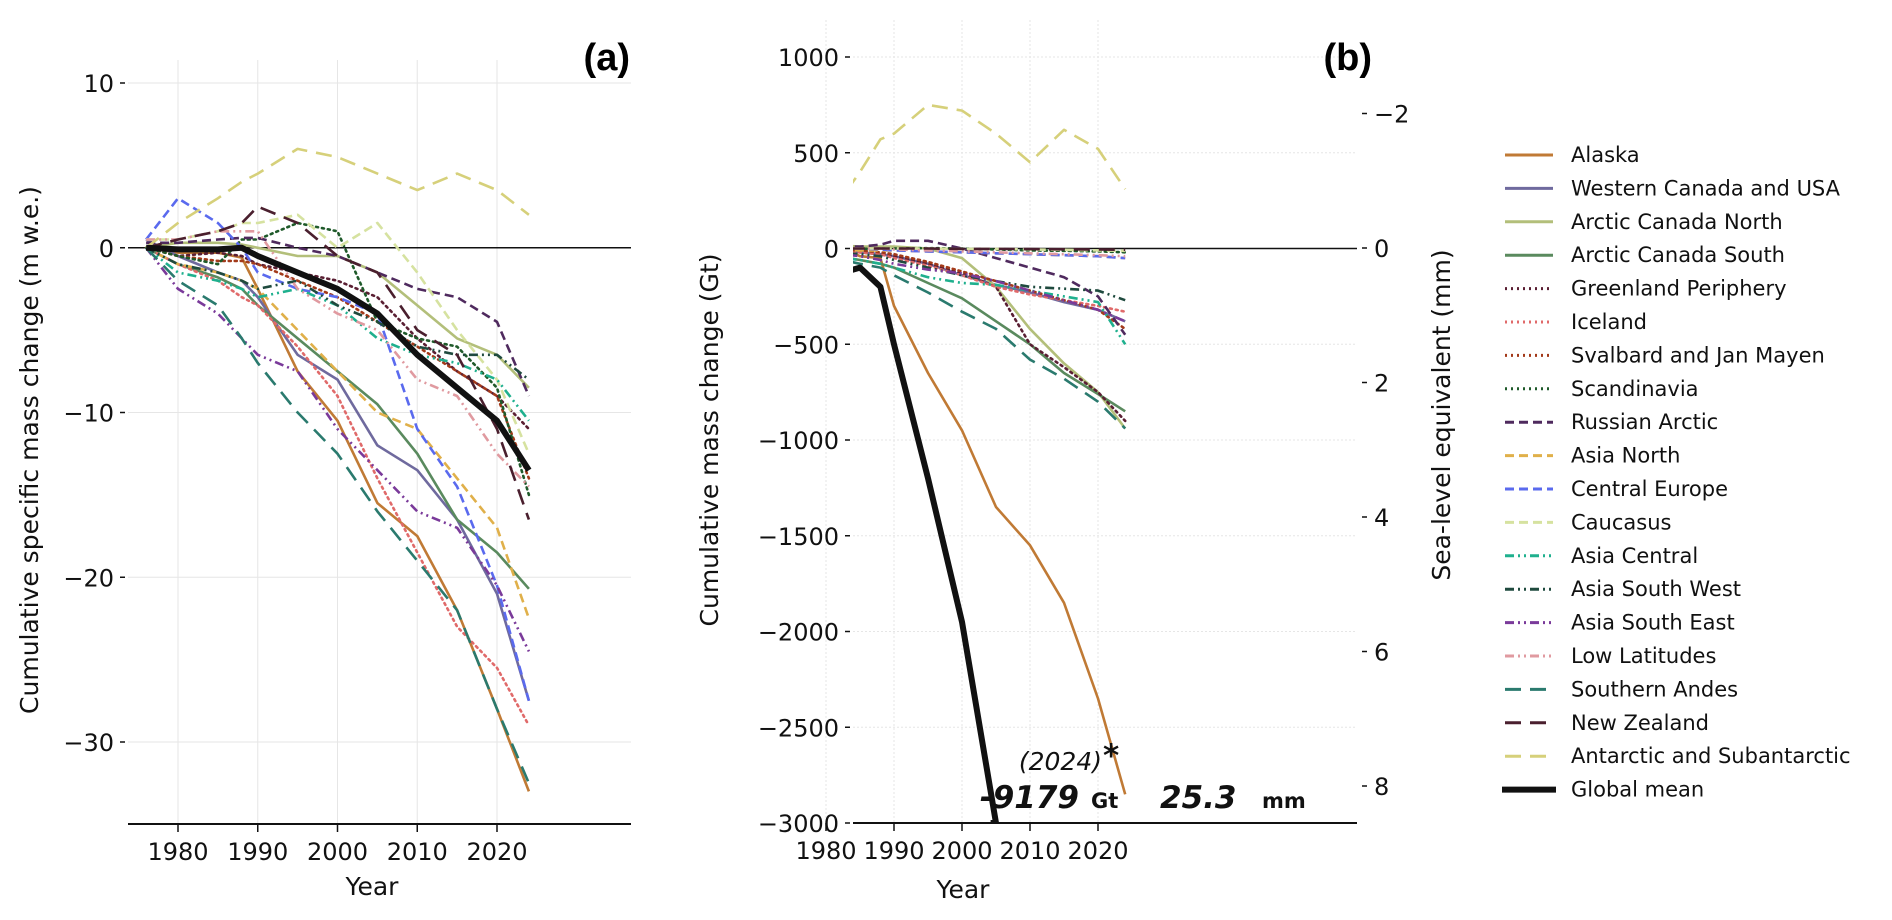 The image size is (1892, 920). I want to click on legend-item-arctic-canada-south: Arctic Canada South, so click(1645, 255).